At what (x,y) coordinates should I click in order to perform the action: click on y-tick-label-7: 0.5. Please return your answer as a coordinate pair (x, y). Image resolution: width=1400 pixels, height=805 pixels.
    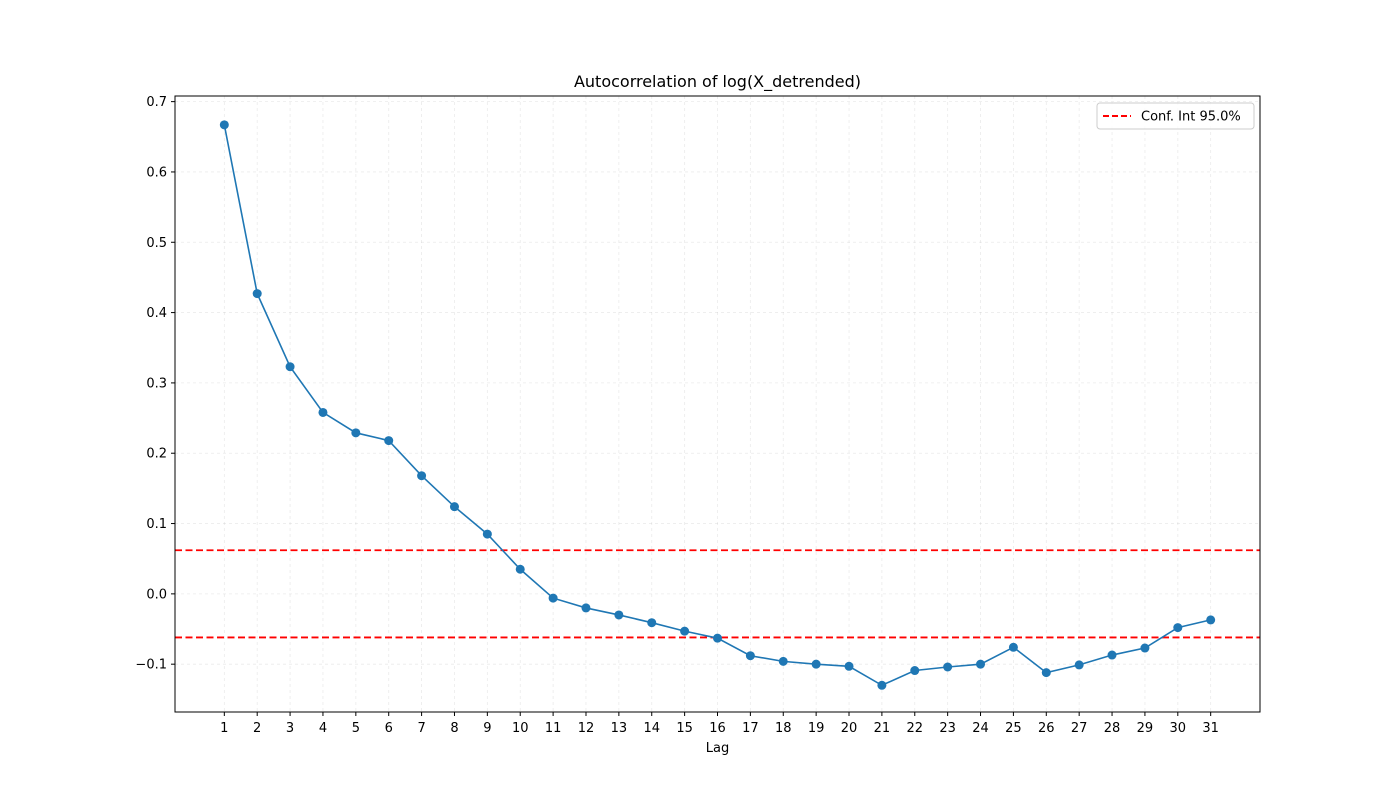
    Looking at the image, I should click on (156, 243).